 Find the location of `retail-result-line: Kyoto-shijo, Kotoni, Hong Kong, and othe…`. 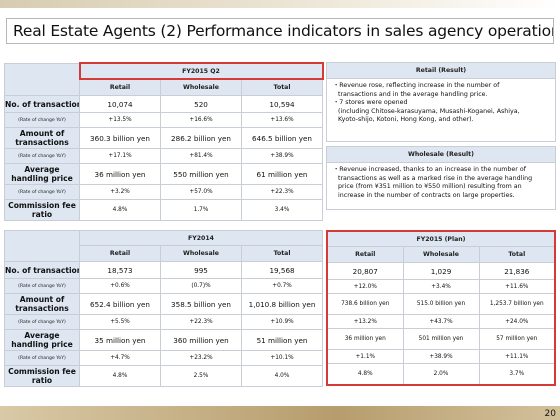

retail-result-line: Kyoto-shijo, Kotoni, Hong Kong, and othe… is located at coordinates (406, 120).